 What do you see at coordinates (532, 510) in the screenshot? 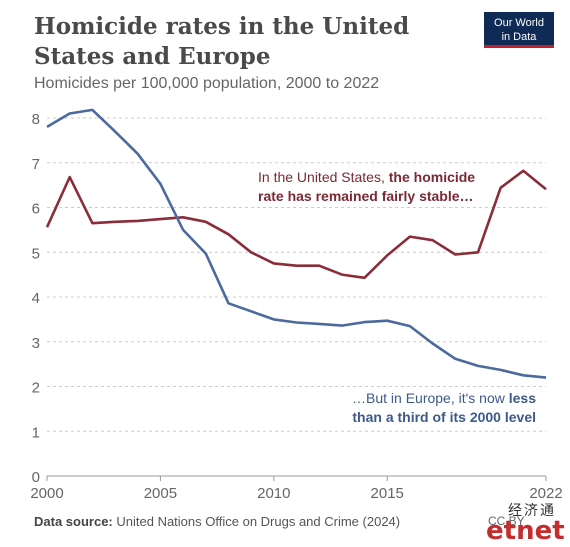
I see `watermark-chinese: 经济通` at bounding box center [532, 510].